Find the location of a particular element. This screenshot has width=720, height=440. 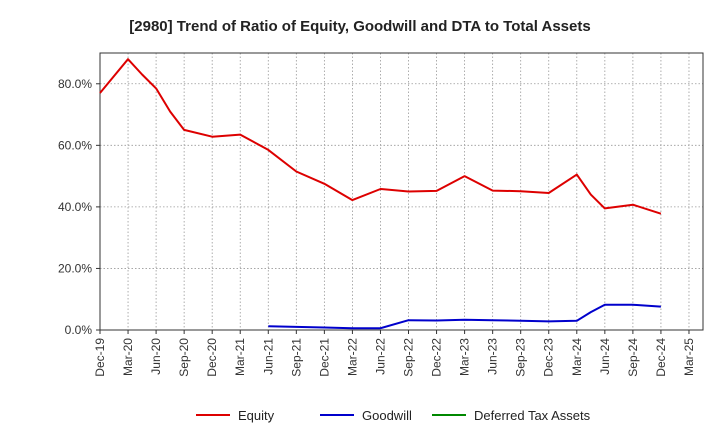

x-tick-label: Mar-22 is located at coordinates (352, 357).